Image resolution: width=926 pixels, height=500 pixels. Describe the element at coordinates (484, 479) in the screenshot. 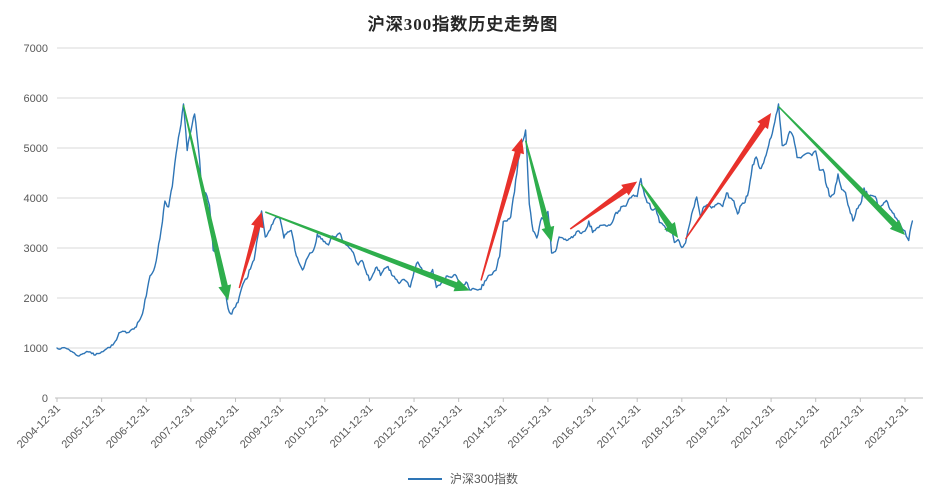

I see `legend-series-label: 沪深300指数` at that location.